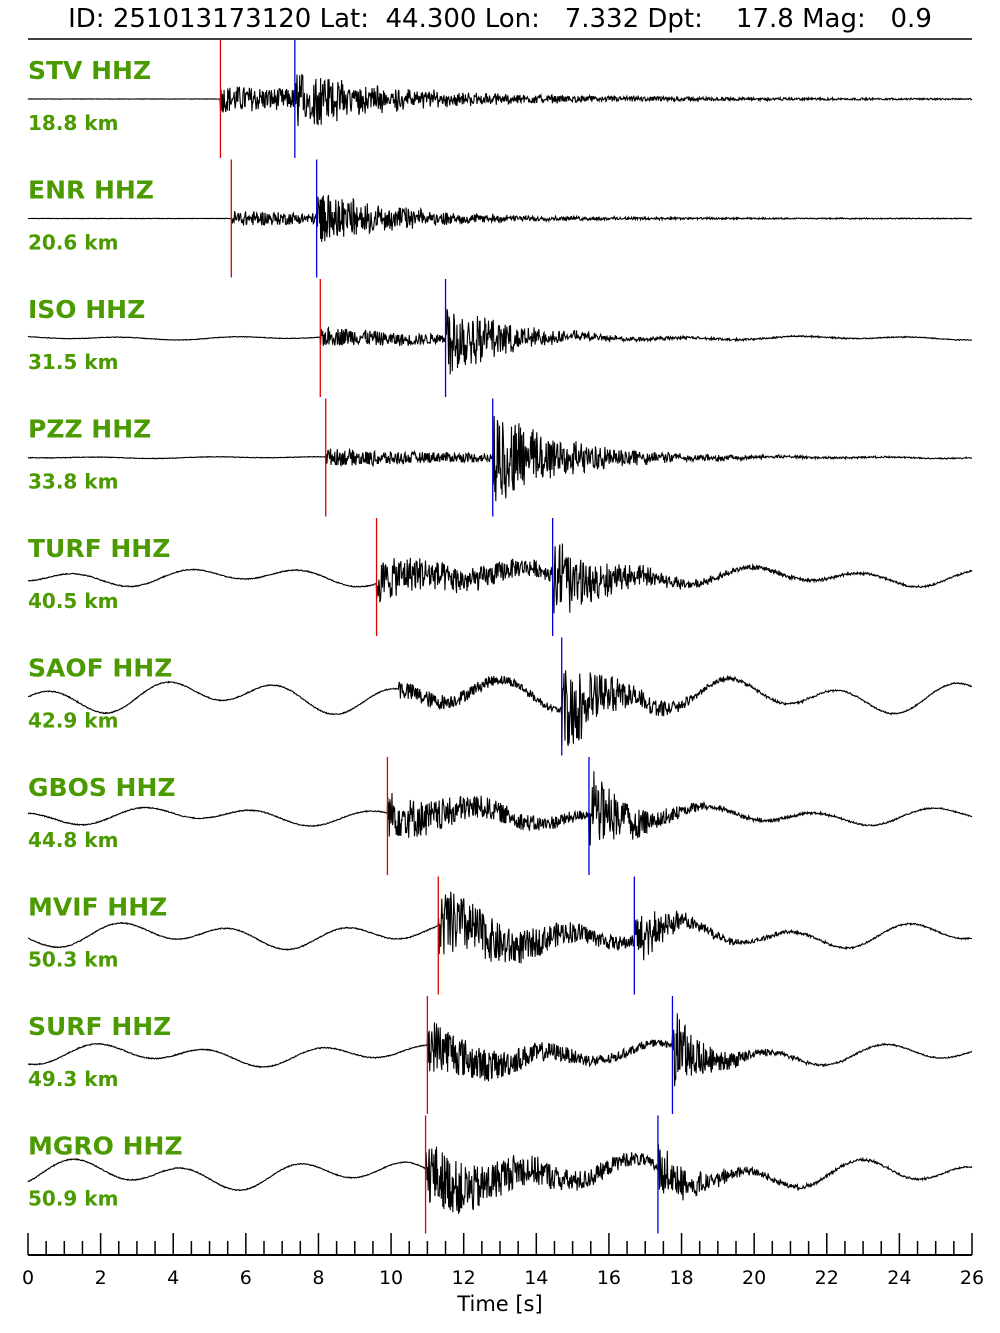 Image resolution: width=1000 pixels, height=1333 pixels. What do you see at coordinates (73, 1199) in the screenshot?
I see `distance-label: 50.9 km` at bounding box center [73, 1199].